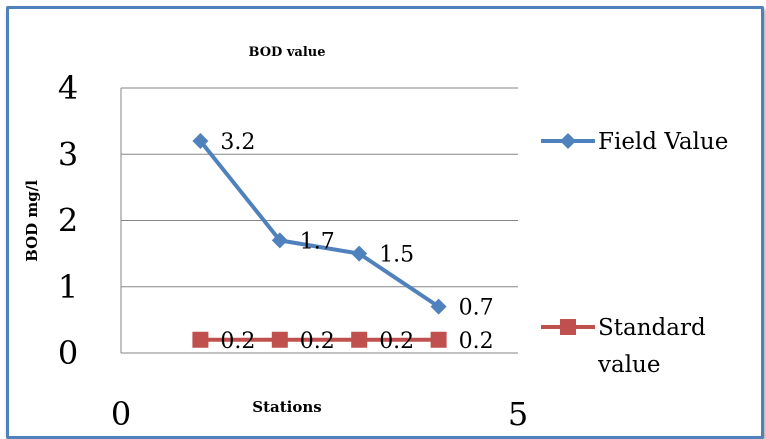  I want to click on data-label: 3.2, so click(237, 142).